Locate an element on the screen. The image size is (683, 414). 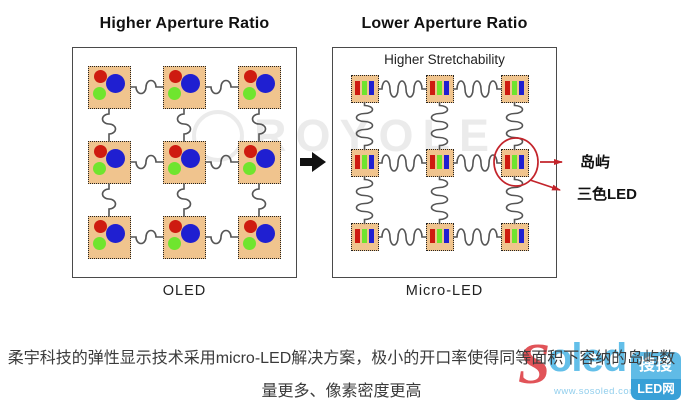
green-led-bar is located at coordinates (364, 88).